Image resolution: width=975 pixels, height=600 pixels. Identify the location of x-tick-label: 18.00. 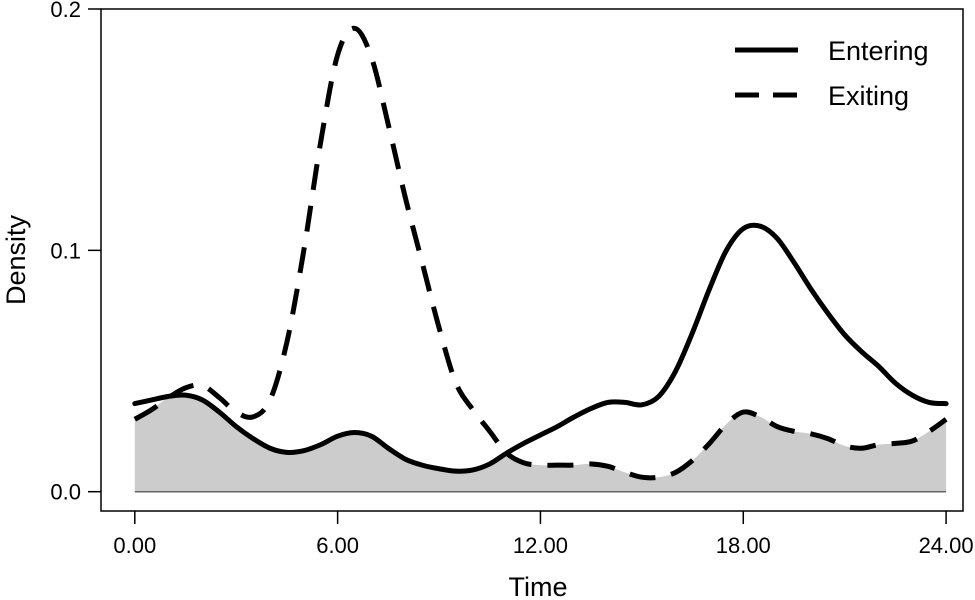
(743, 545).